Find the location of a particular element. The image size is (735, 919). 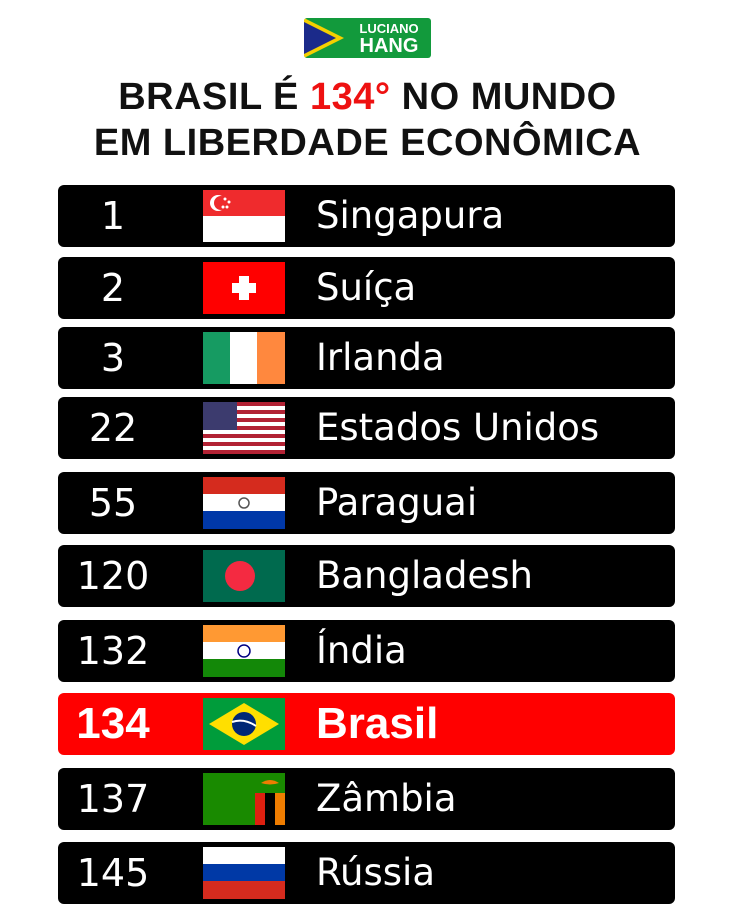

title: BRASIL É 134° NO MUNDO is located at coordinates (367, 97).